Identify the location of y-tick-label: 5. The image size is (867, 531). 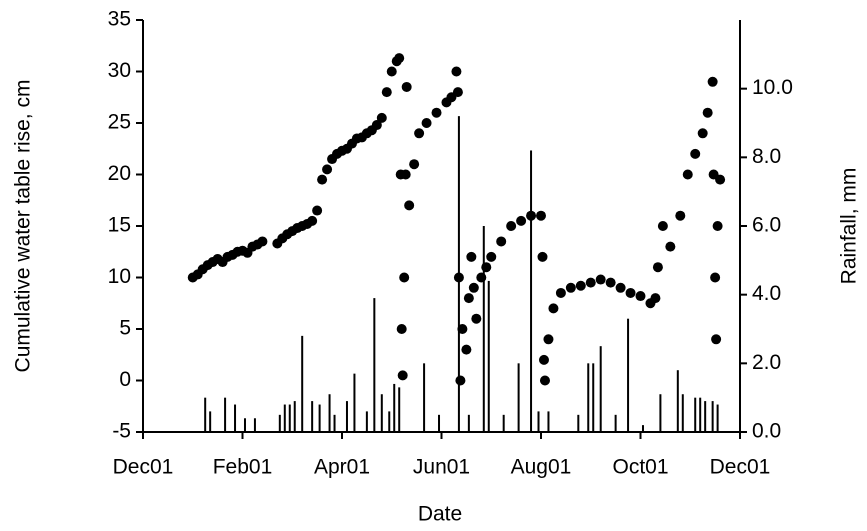
(125, 328).